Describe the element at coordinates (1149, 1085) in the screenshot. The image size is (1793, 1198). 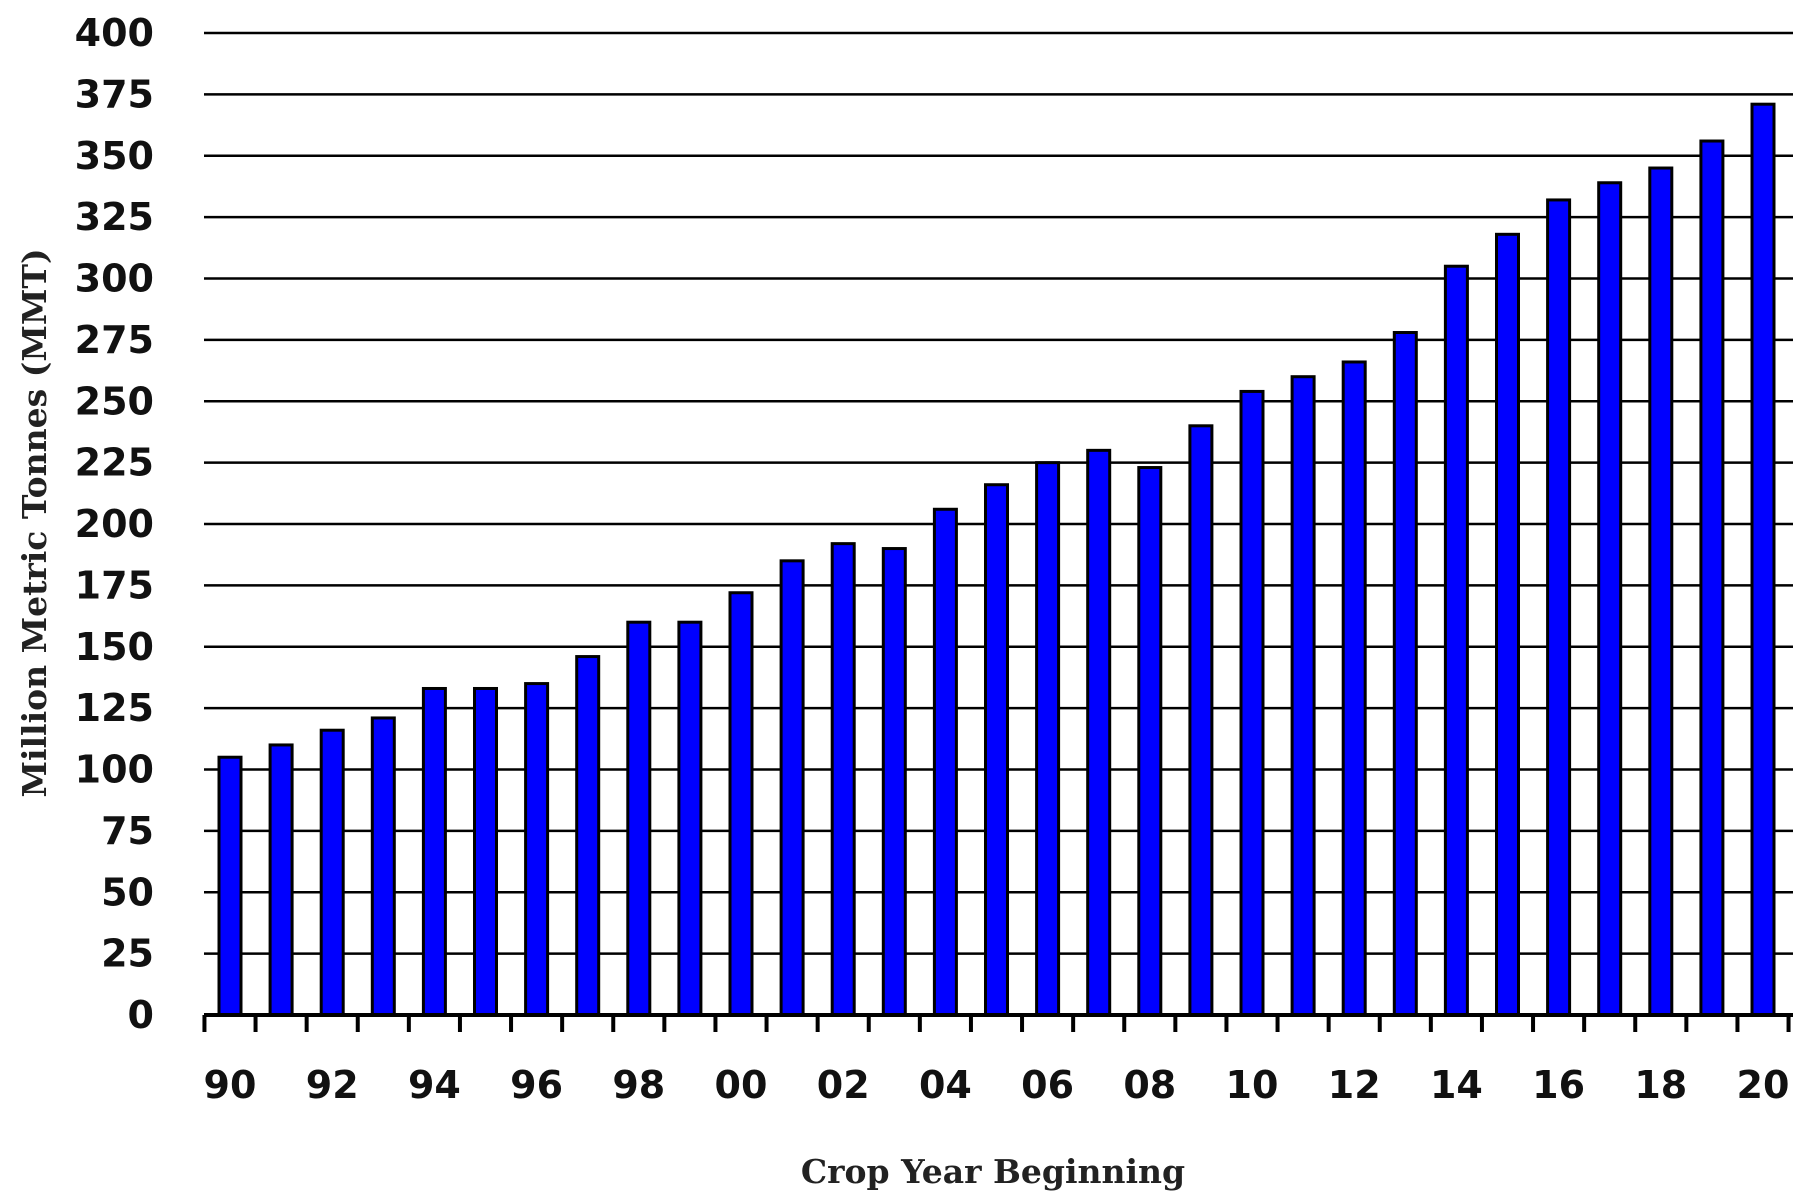
I see `x-tick-label-08: 08` at that location.